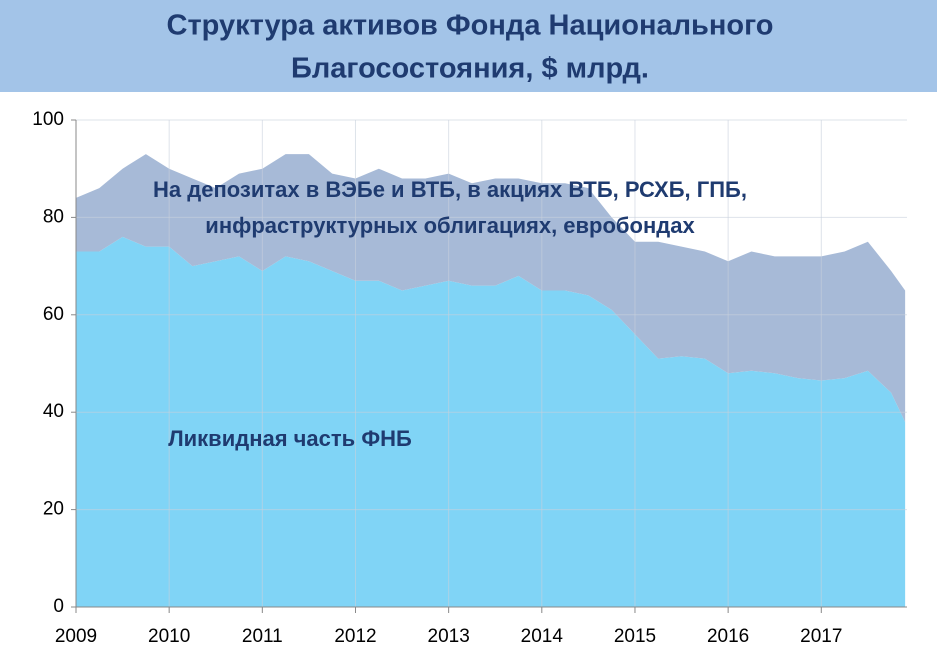 This screenshot has height=658, width=937. I want to click on y-tick-label: 0, so click(58, 606).